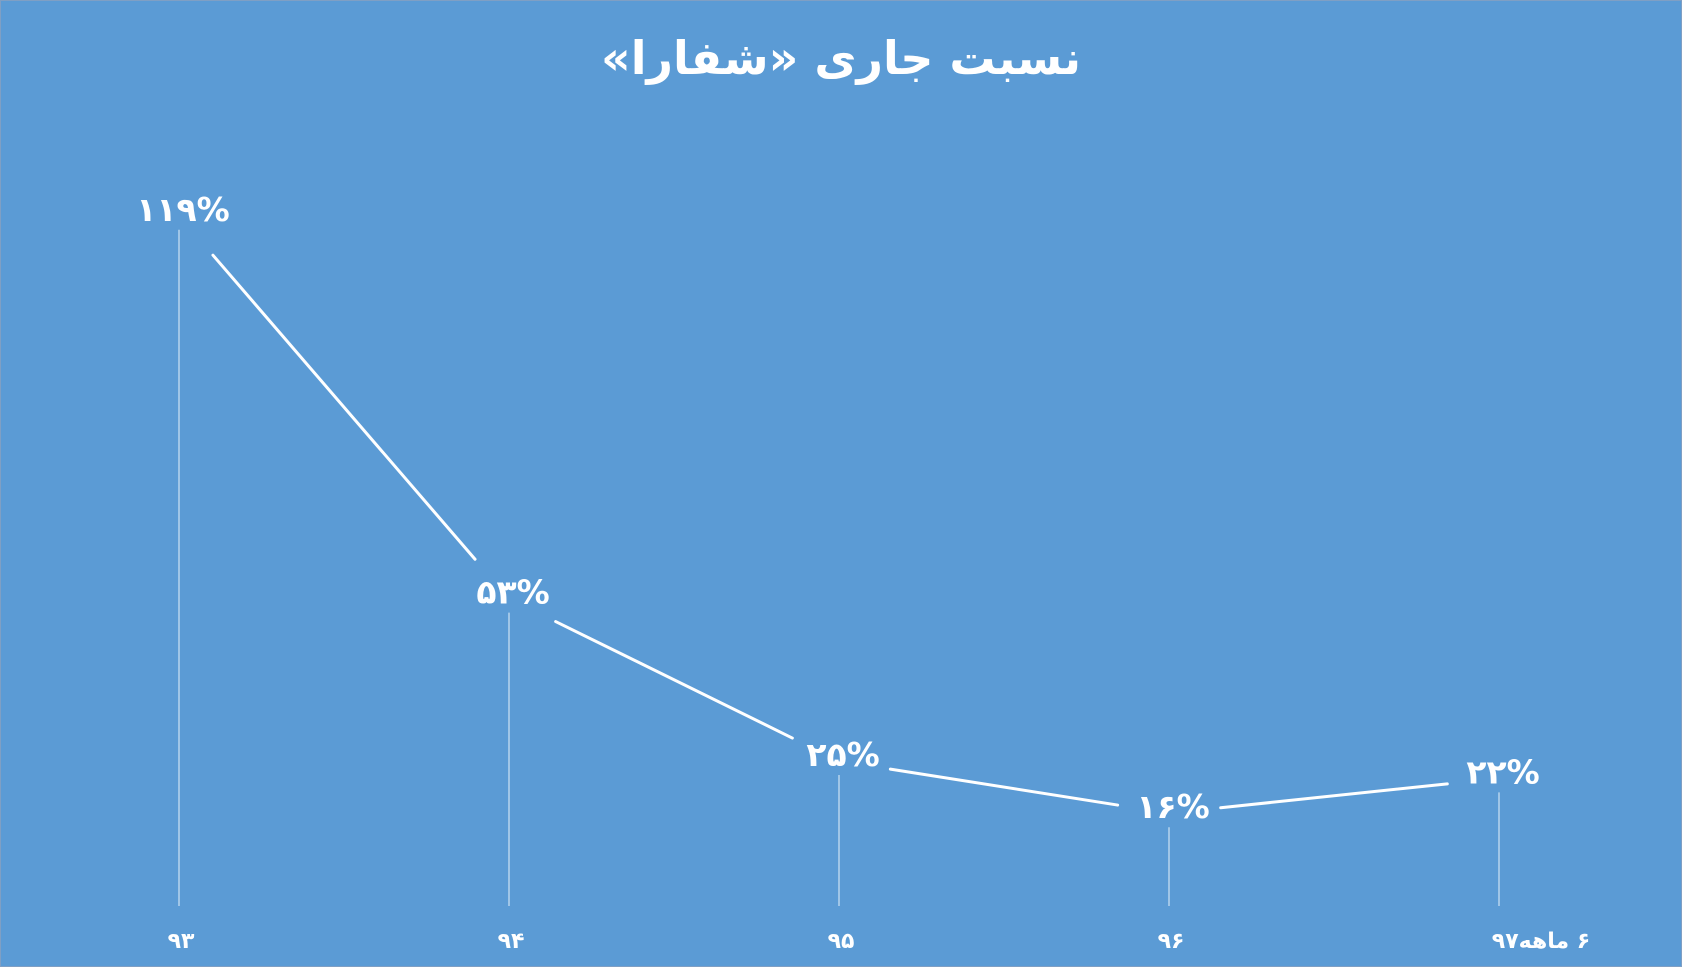 The height and width of the screenshot is (967, 1682). I want to click on x-tick-label: ۹۶, so click(1171, 941).